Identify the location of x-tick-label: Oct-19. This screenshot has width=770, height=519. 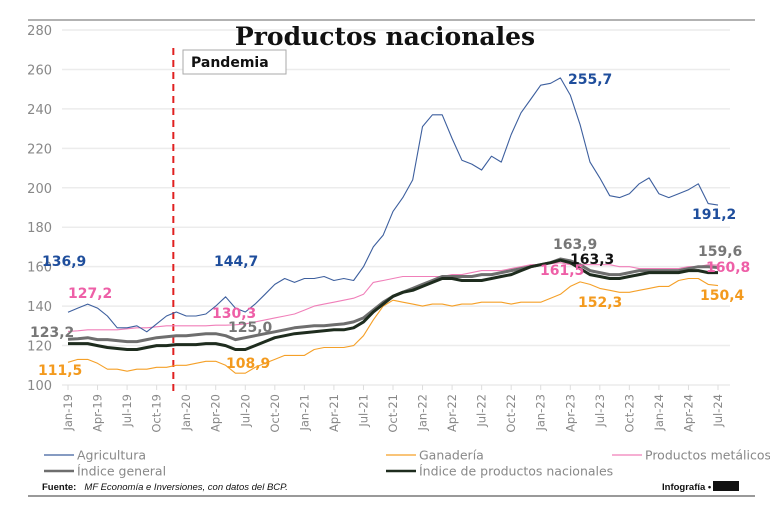
(157, 413).